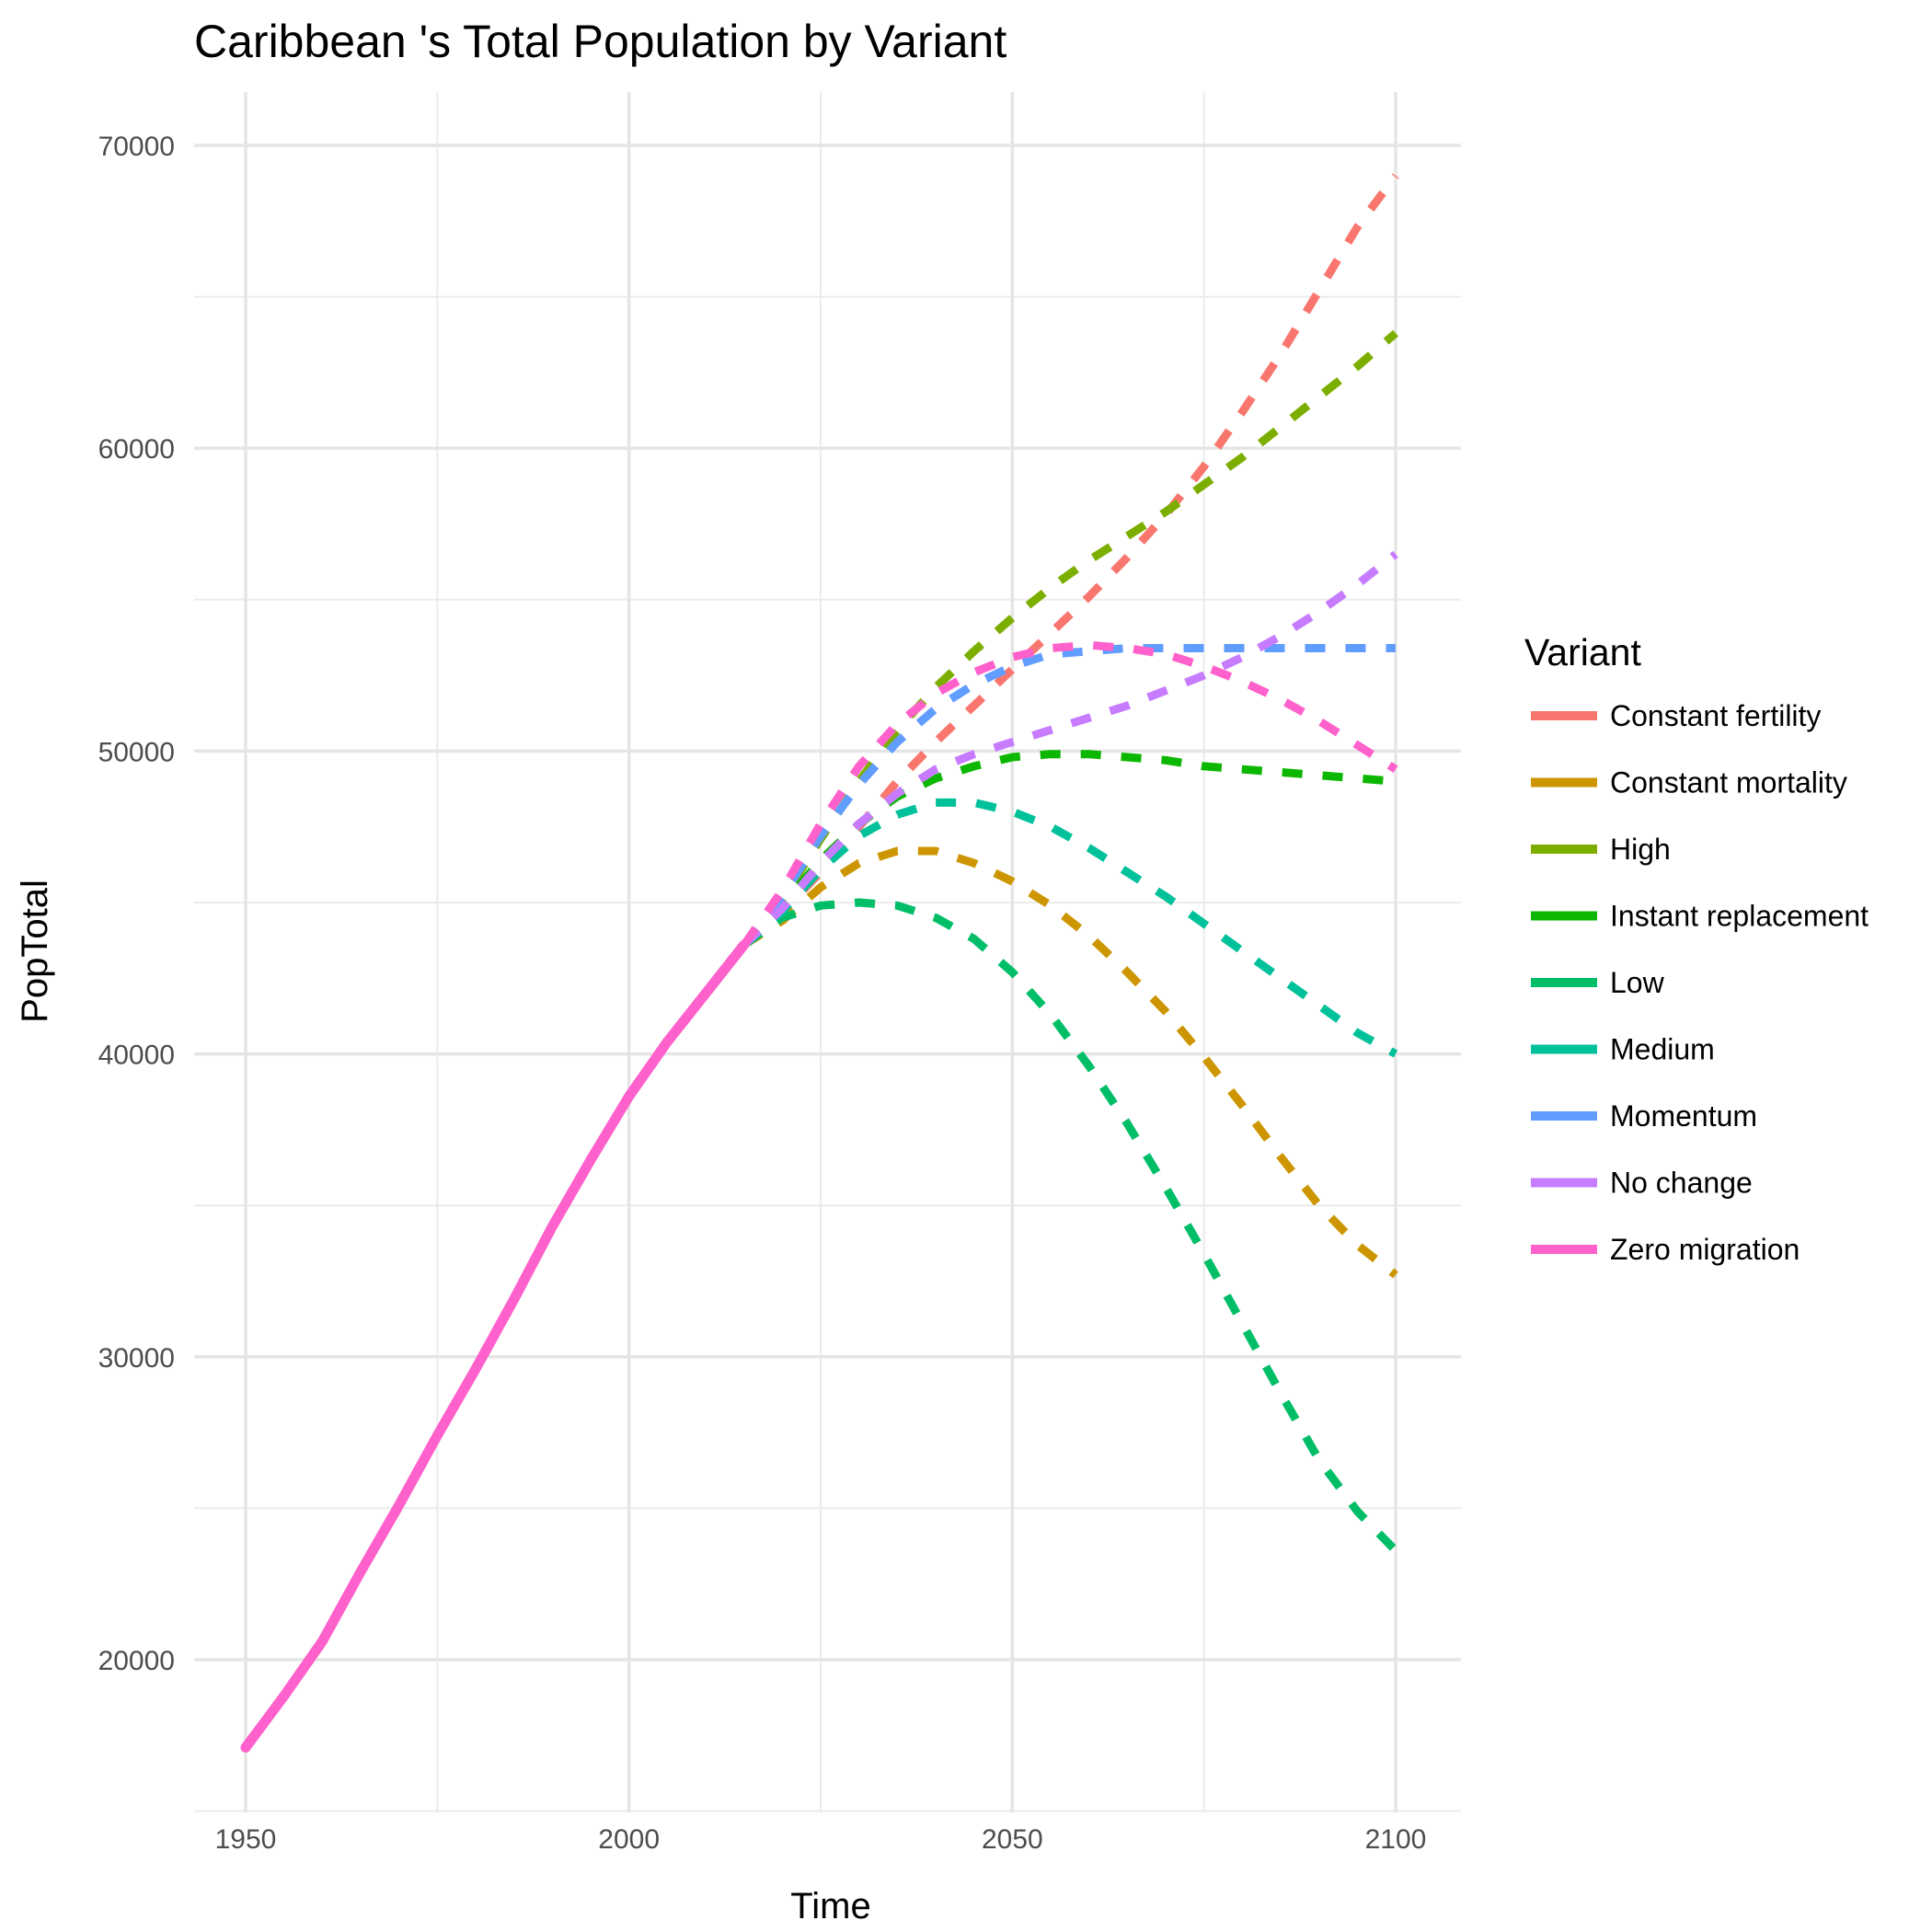  What do you see at coordinates (1396, 1839) in the screenshot?
I see `x-tick-label: 2100` at bounding box center [1396, 1839].